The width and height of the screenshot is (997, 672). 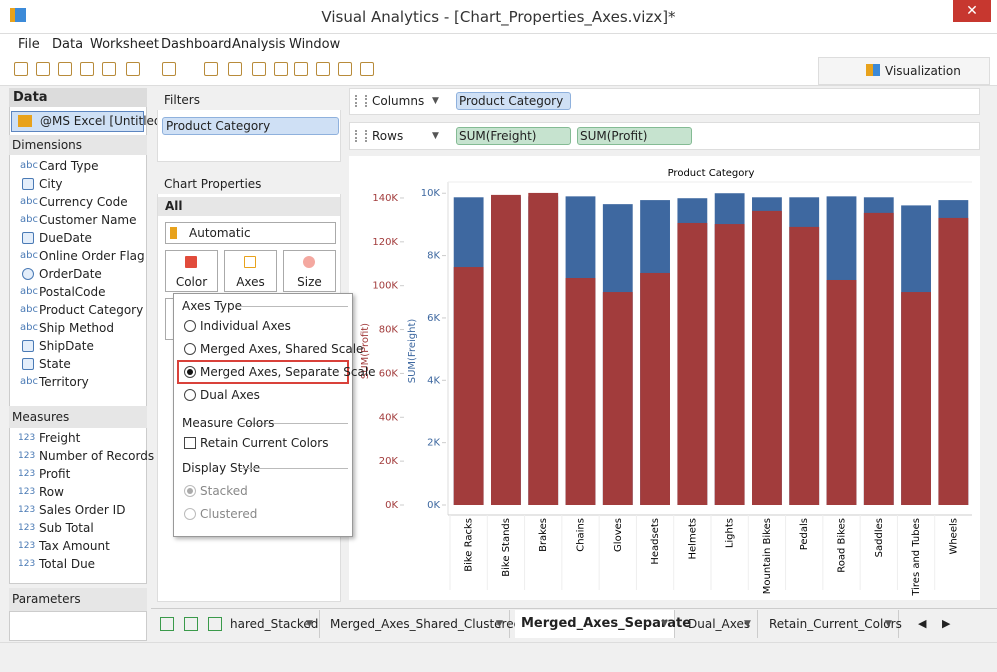 What do you see at coordinates (51, 184) in the screenshot?
I see `dimension-field: City` at bounding box center [51, 184].